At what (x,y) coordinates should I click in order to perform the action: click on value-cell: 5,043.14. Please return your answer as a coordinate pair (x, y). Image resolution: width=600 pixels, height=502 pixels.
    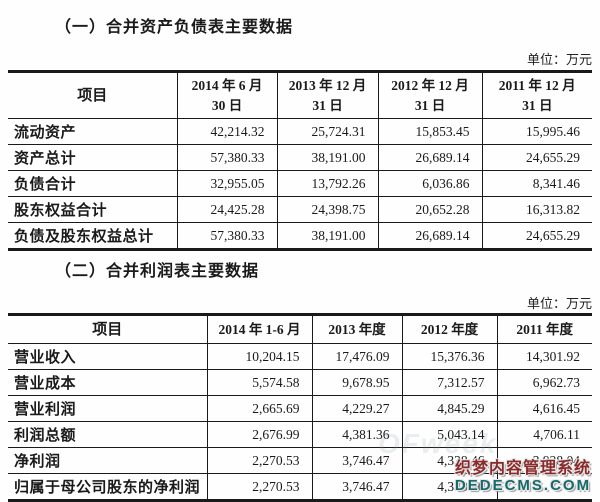
    Looking at the image, I should click on (449, 434).